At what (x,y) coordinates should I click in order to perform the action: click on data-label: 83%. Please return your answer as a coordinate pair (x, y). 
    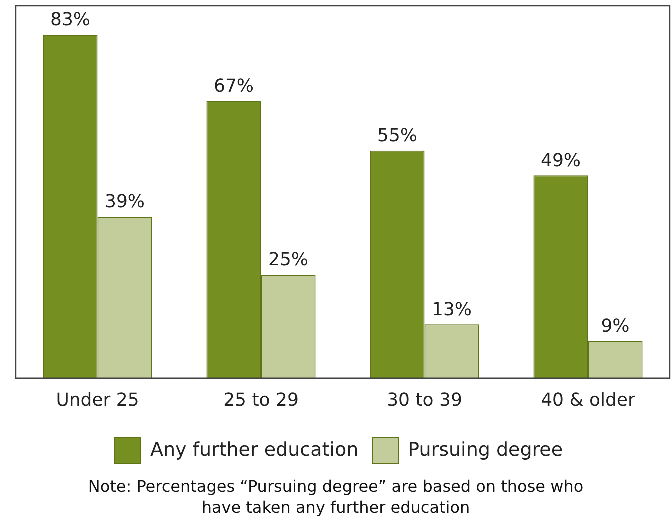
    Looking at the image, I should click on (70, 20).